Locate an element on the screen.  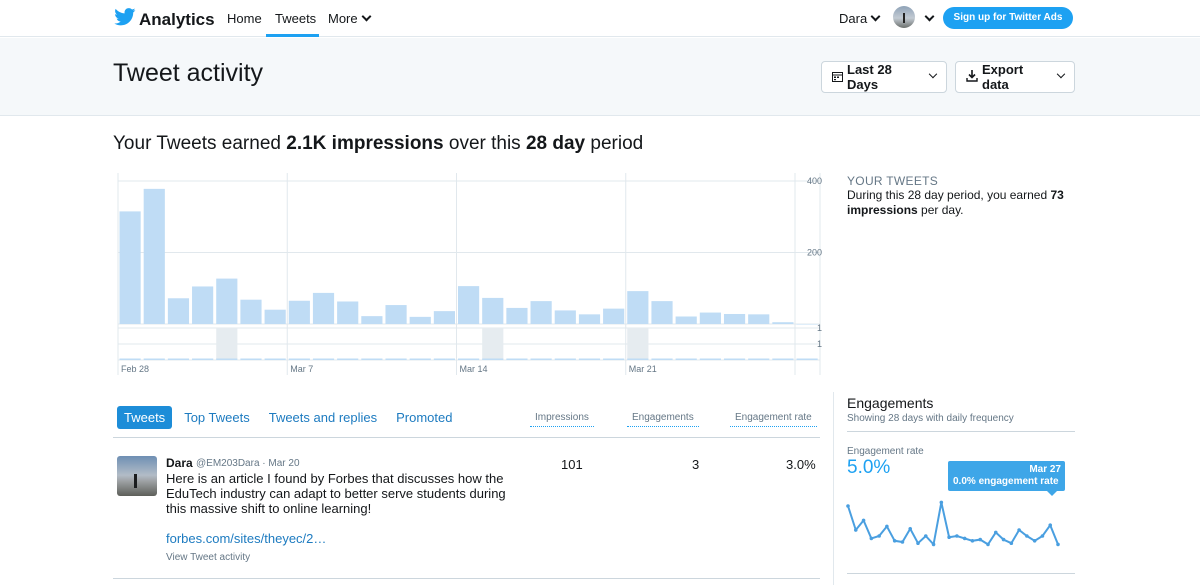
user-name: Dara is located at coordinates (853, 18).